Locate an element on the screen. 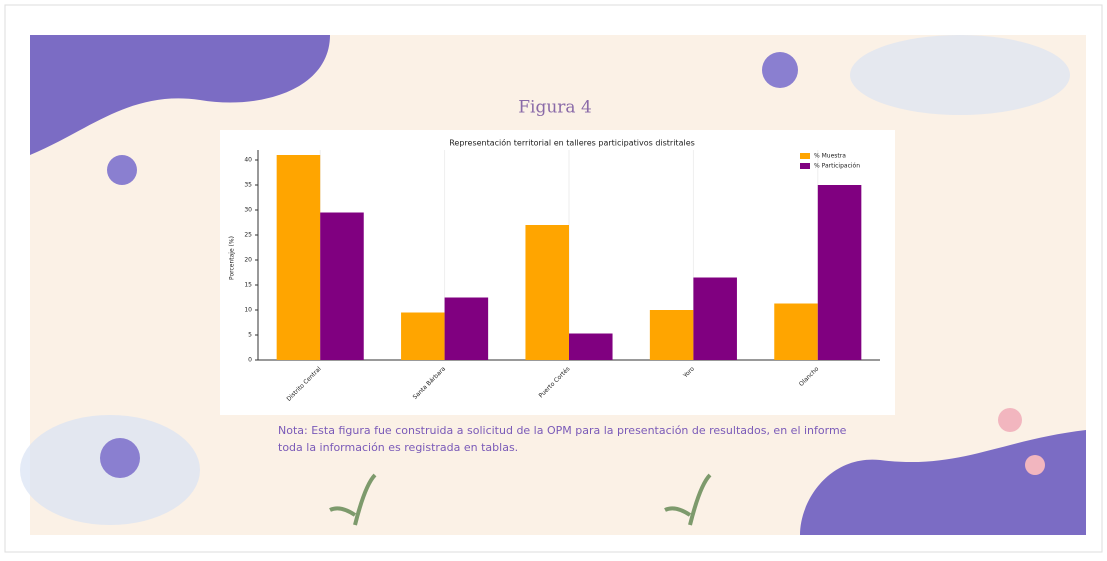 The width and height of the screenshot is (1107, 561). y-tick-label: 15 is located at coordinates (248, 285).